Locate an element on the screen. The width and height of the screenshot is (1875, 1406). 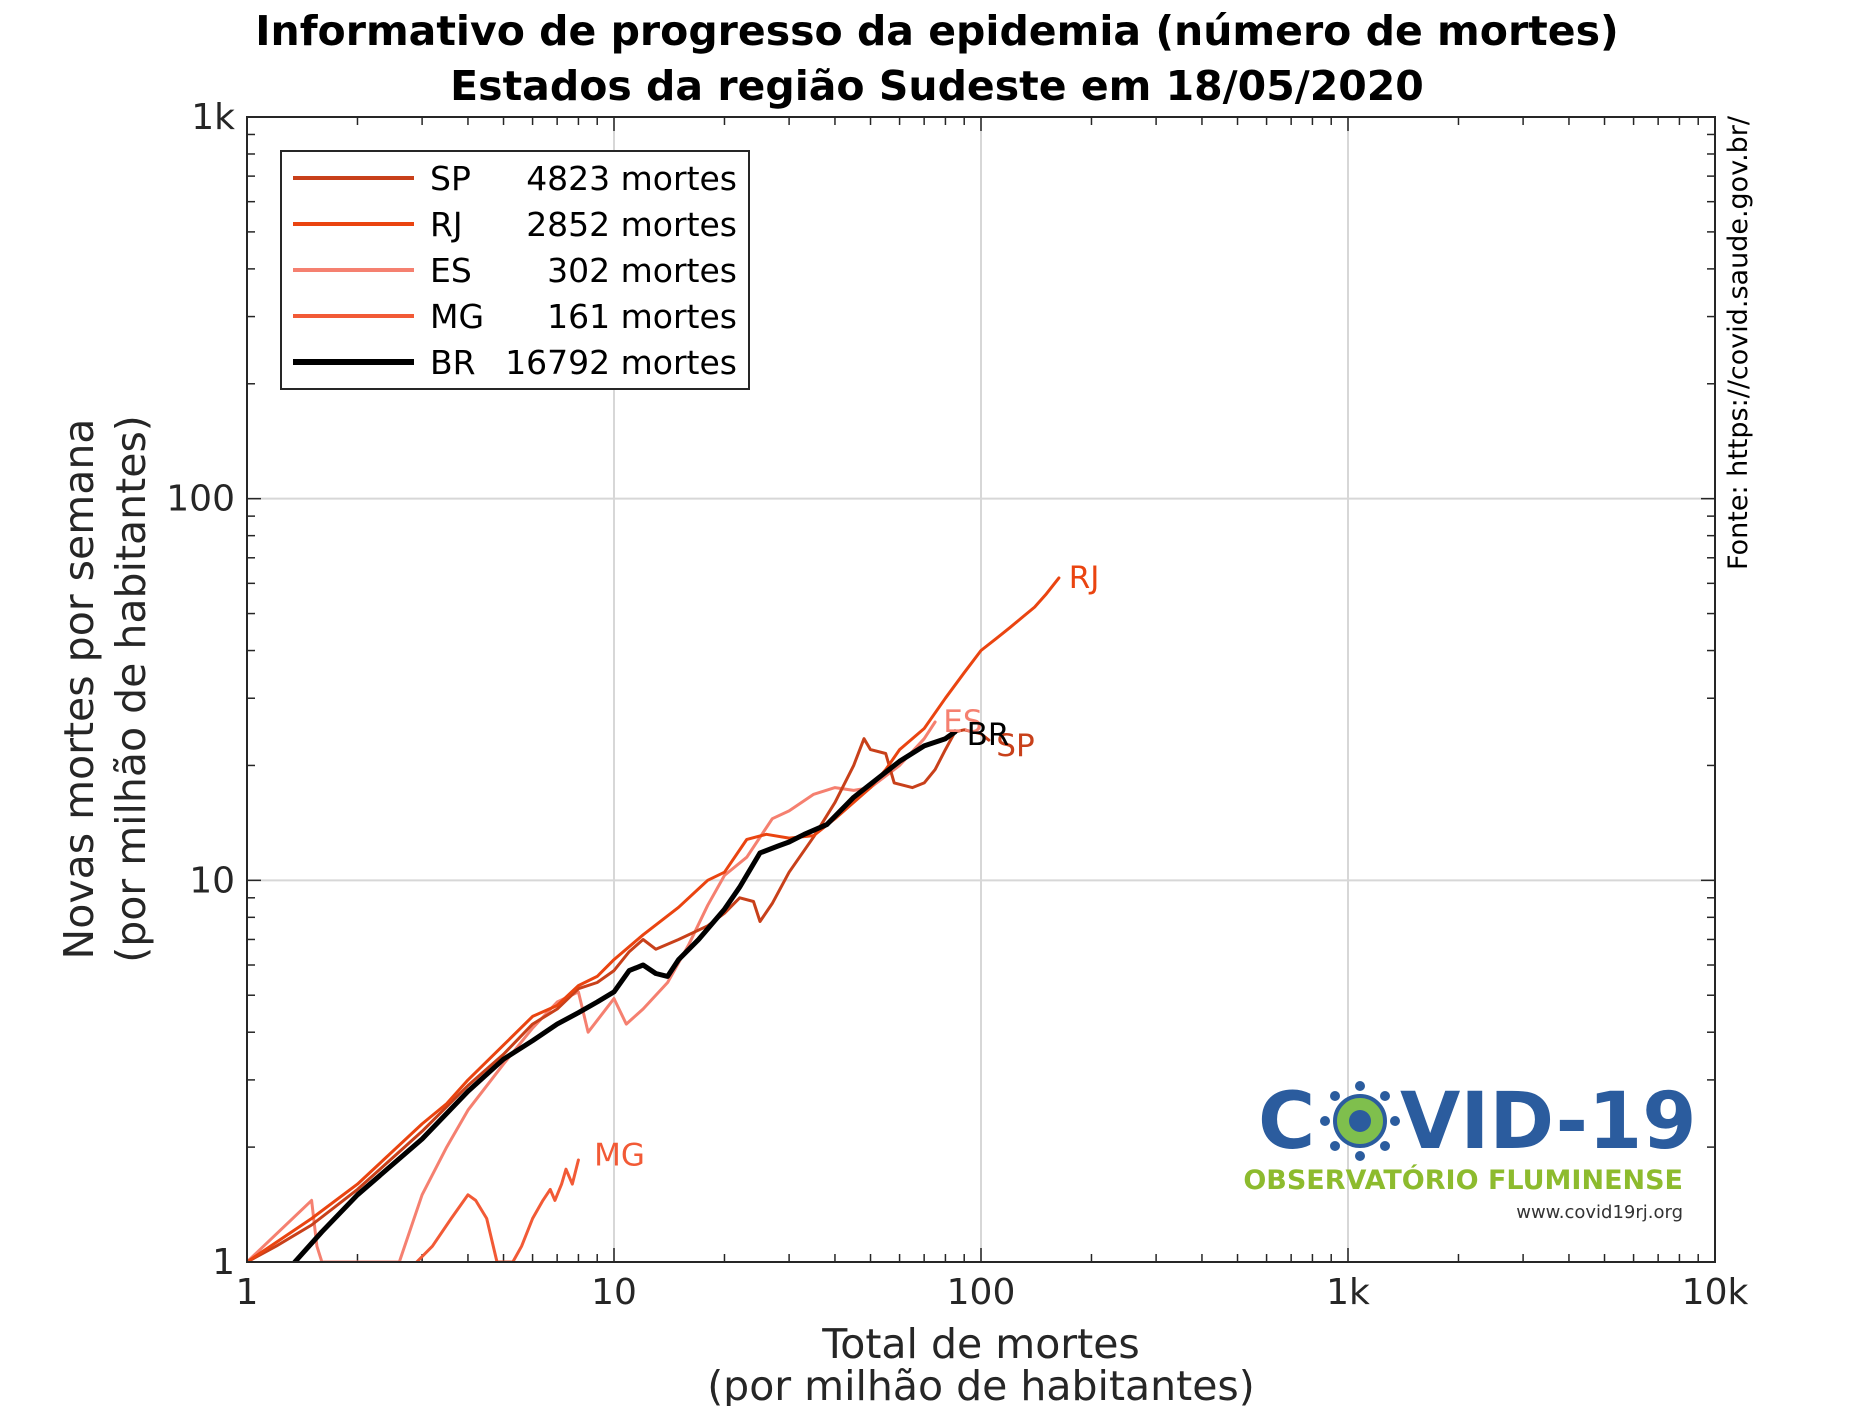
legend-value-sp: 4823 mortes is located at coordinates (631, 178).